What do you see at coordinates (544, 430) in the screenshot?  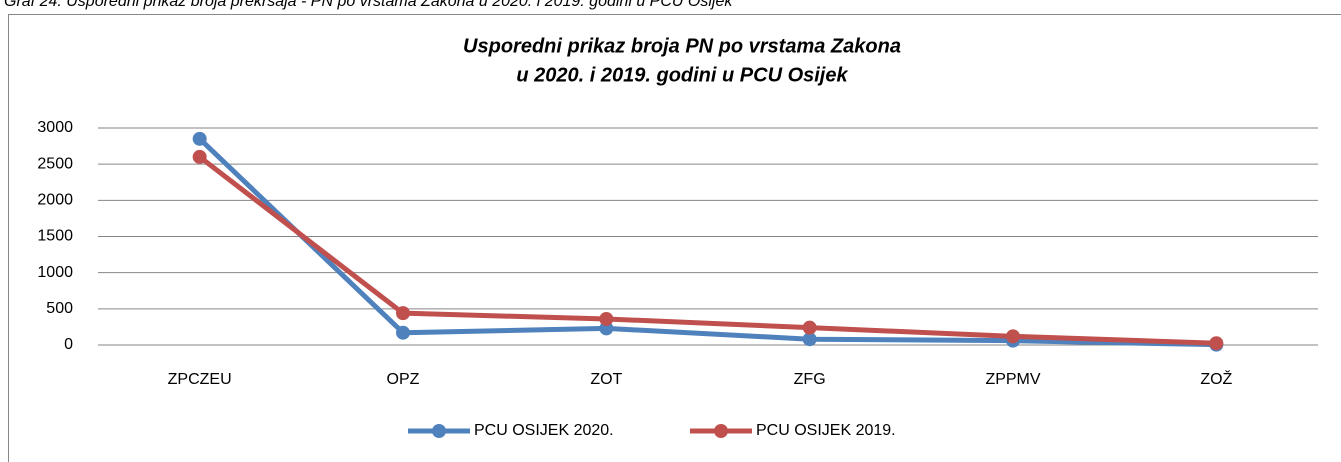 I see `legend-label: PCU OSIJEK 2020.` at bounding box center [544, 430].